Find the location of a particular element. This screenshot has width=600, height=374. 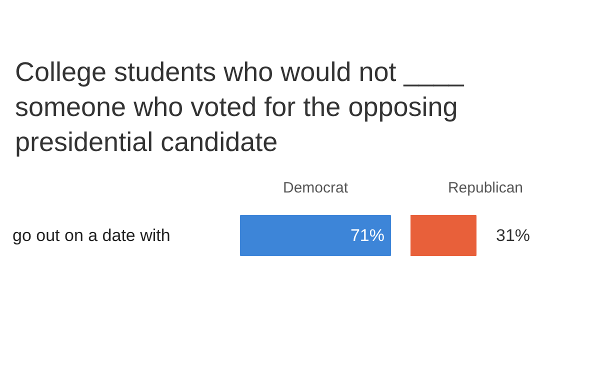

series-label: Republican is located at coordinates (486, 188).